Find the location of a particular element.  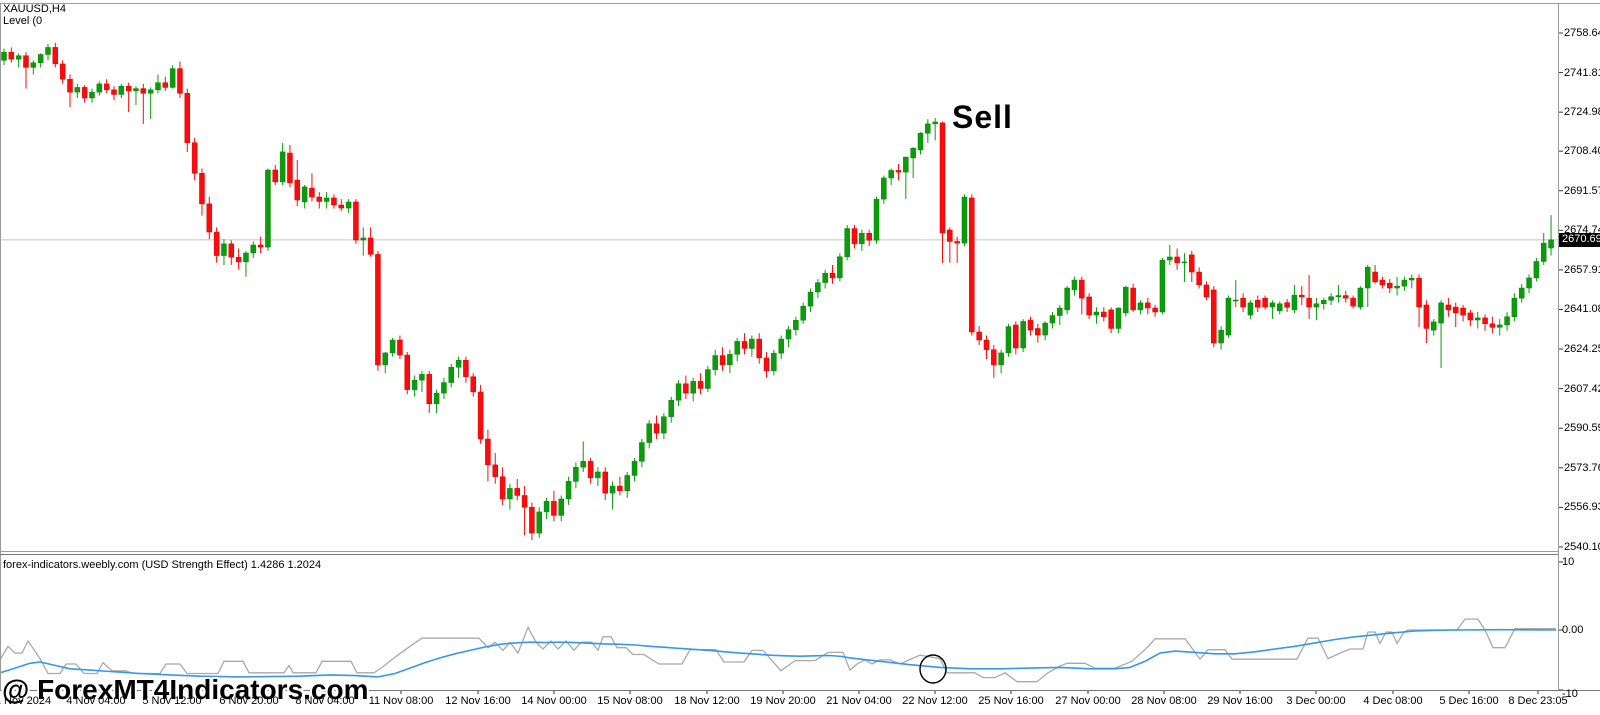

top-frame is located at coordinates (800, 3).